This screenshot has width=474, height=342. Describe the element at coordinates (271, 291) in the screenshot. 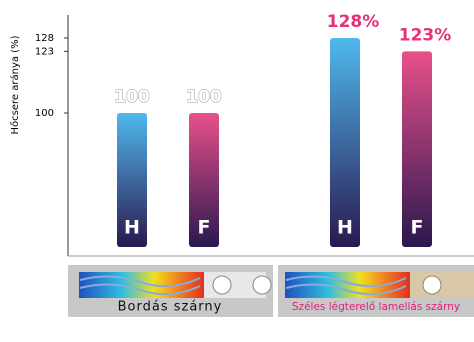

I see `panel` at that location.